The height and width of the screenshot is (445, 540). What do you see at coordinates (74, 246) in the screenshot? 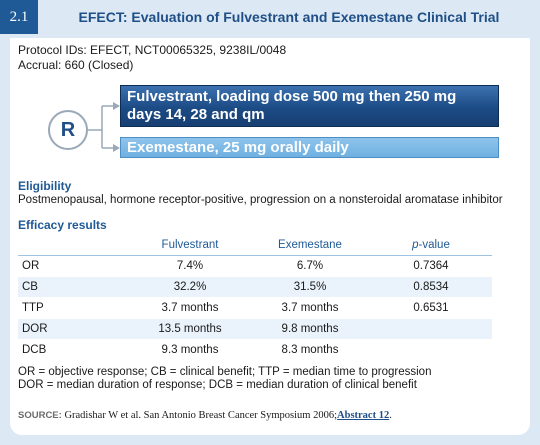
I see `header-blank` at bounding box center [74, 246].